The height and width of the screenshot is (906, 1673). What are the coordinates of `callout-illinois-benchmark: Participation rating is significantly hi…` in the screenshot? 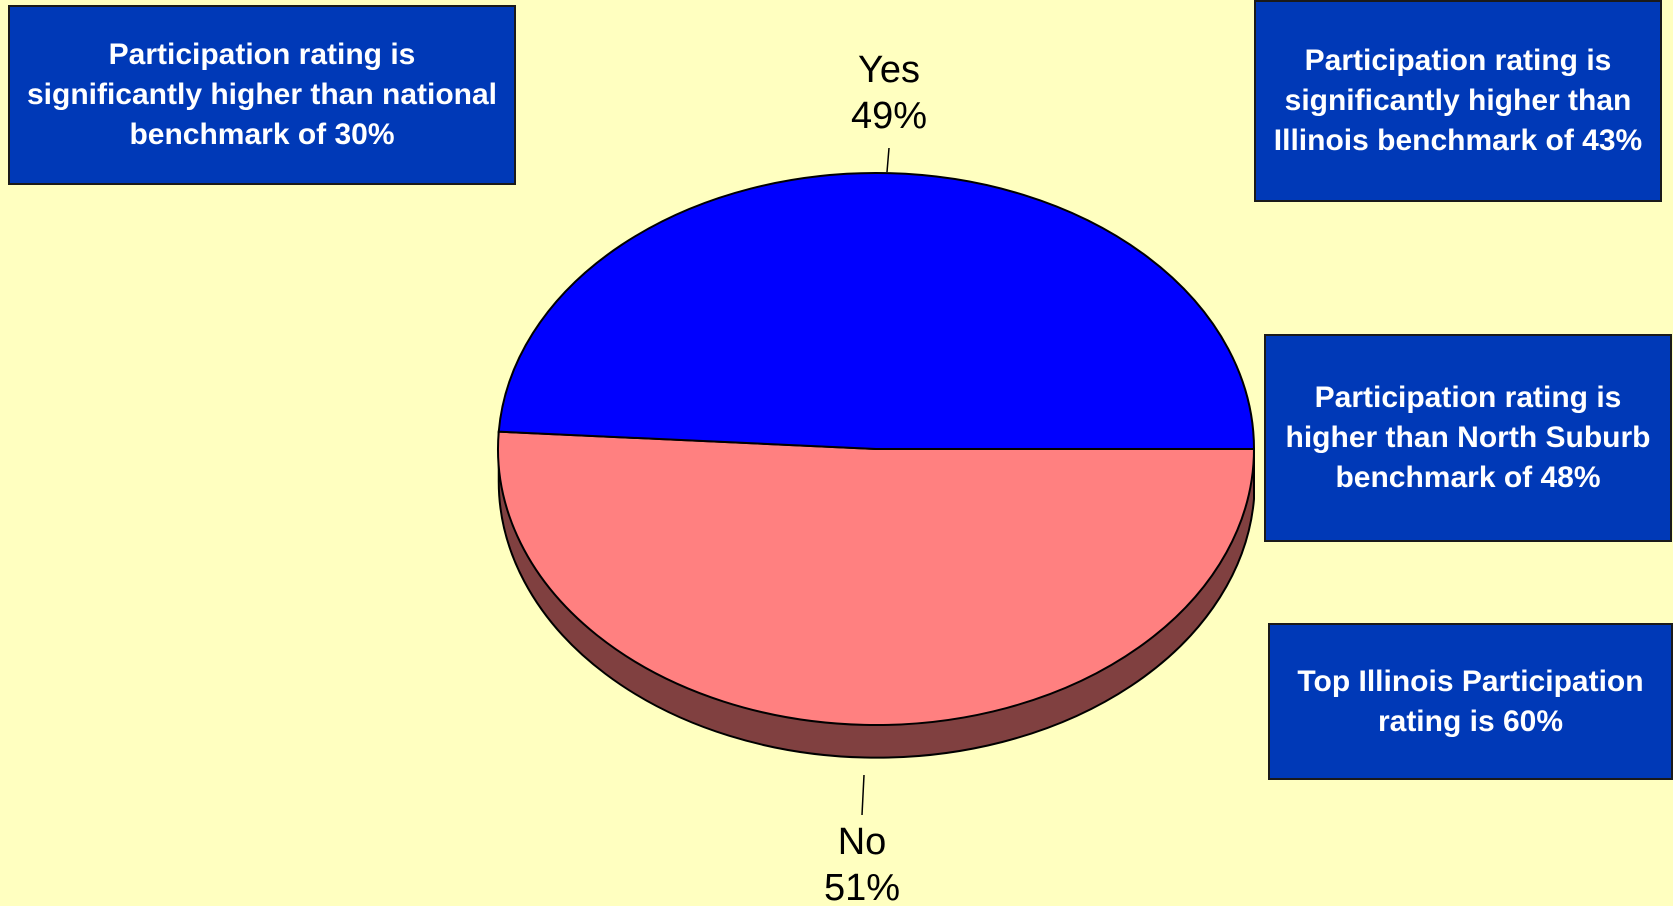 It's located at (1458, 101).